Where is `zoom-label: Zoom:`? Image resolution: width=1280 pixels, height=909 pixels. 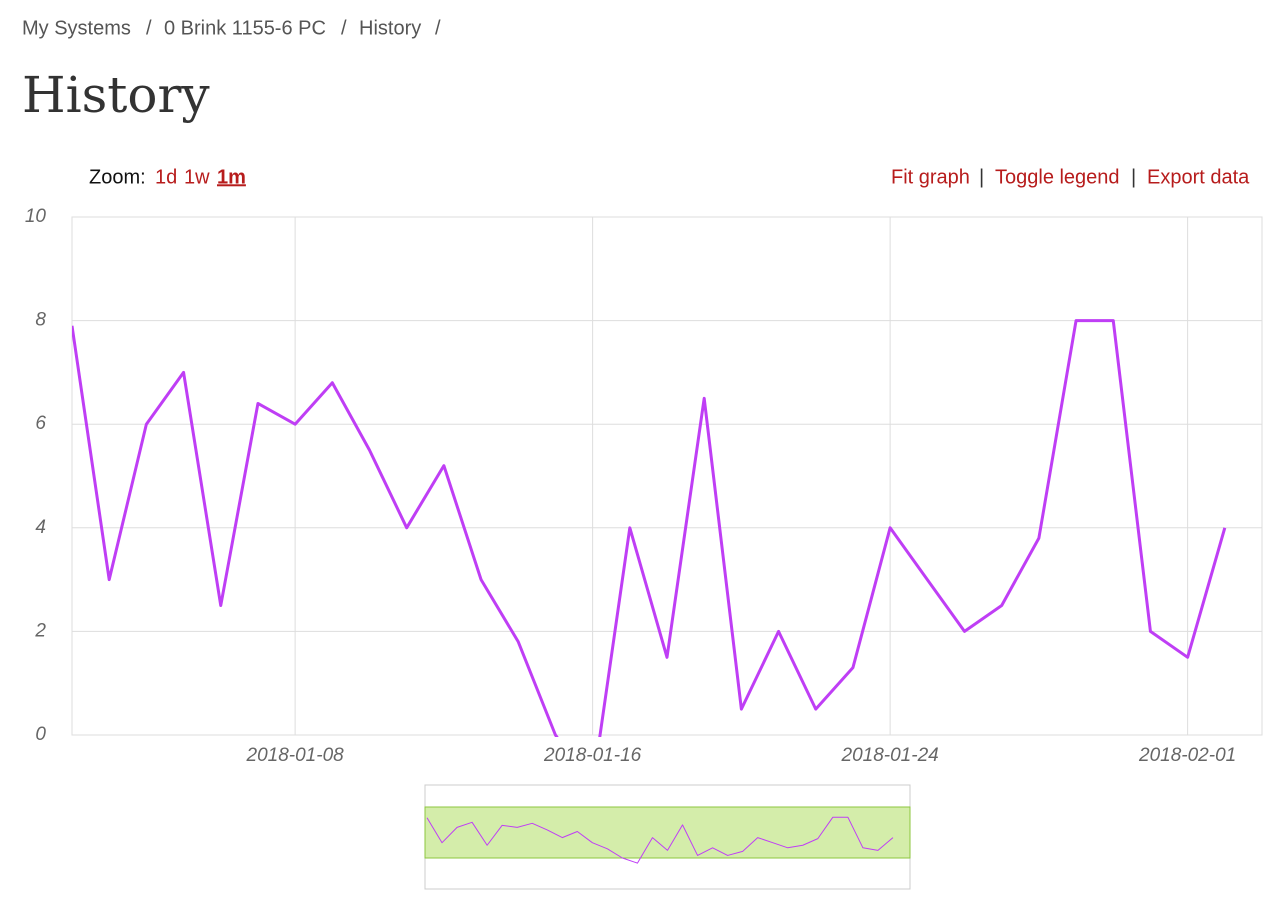 zoom-label: Zoom: is located at coordinates (117, 177).